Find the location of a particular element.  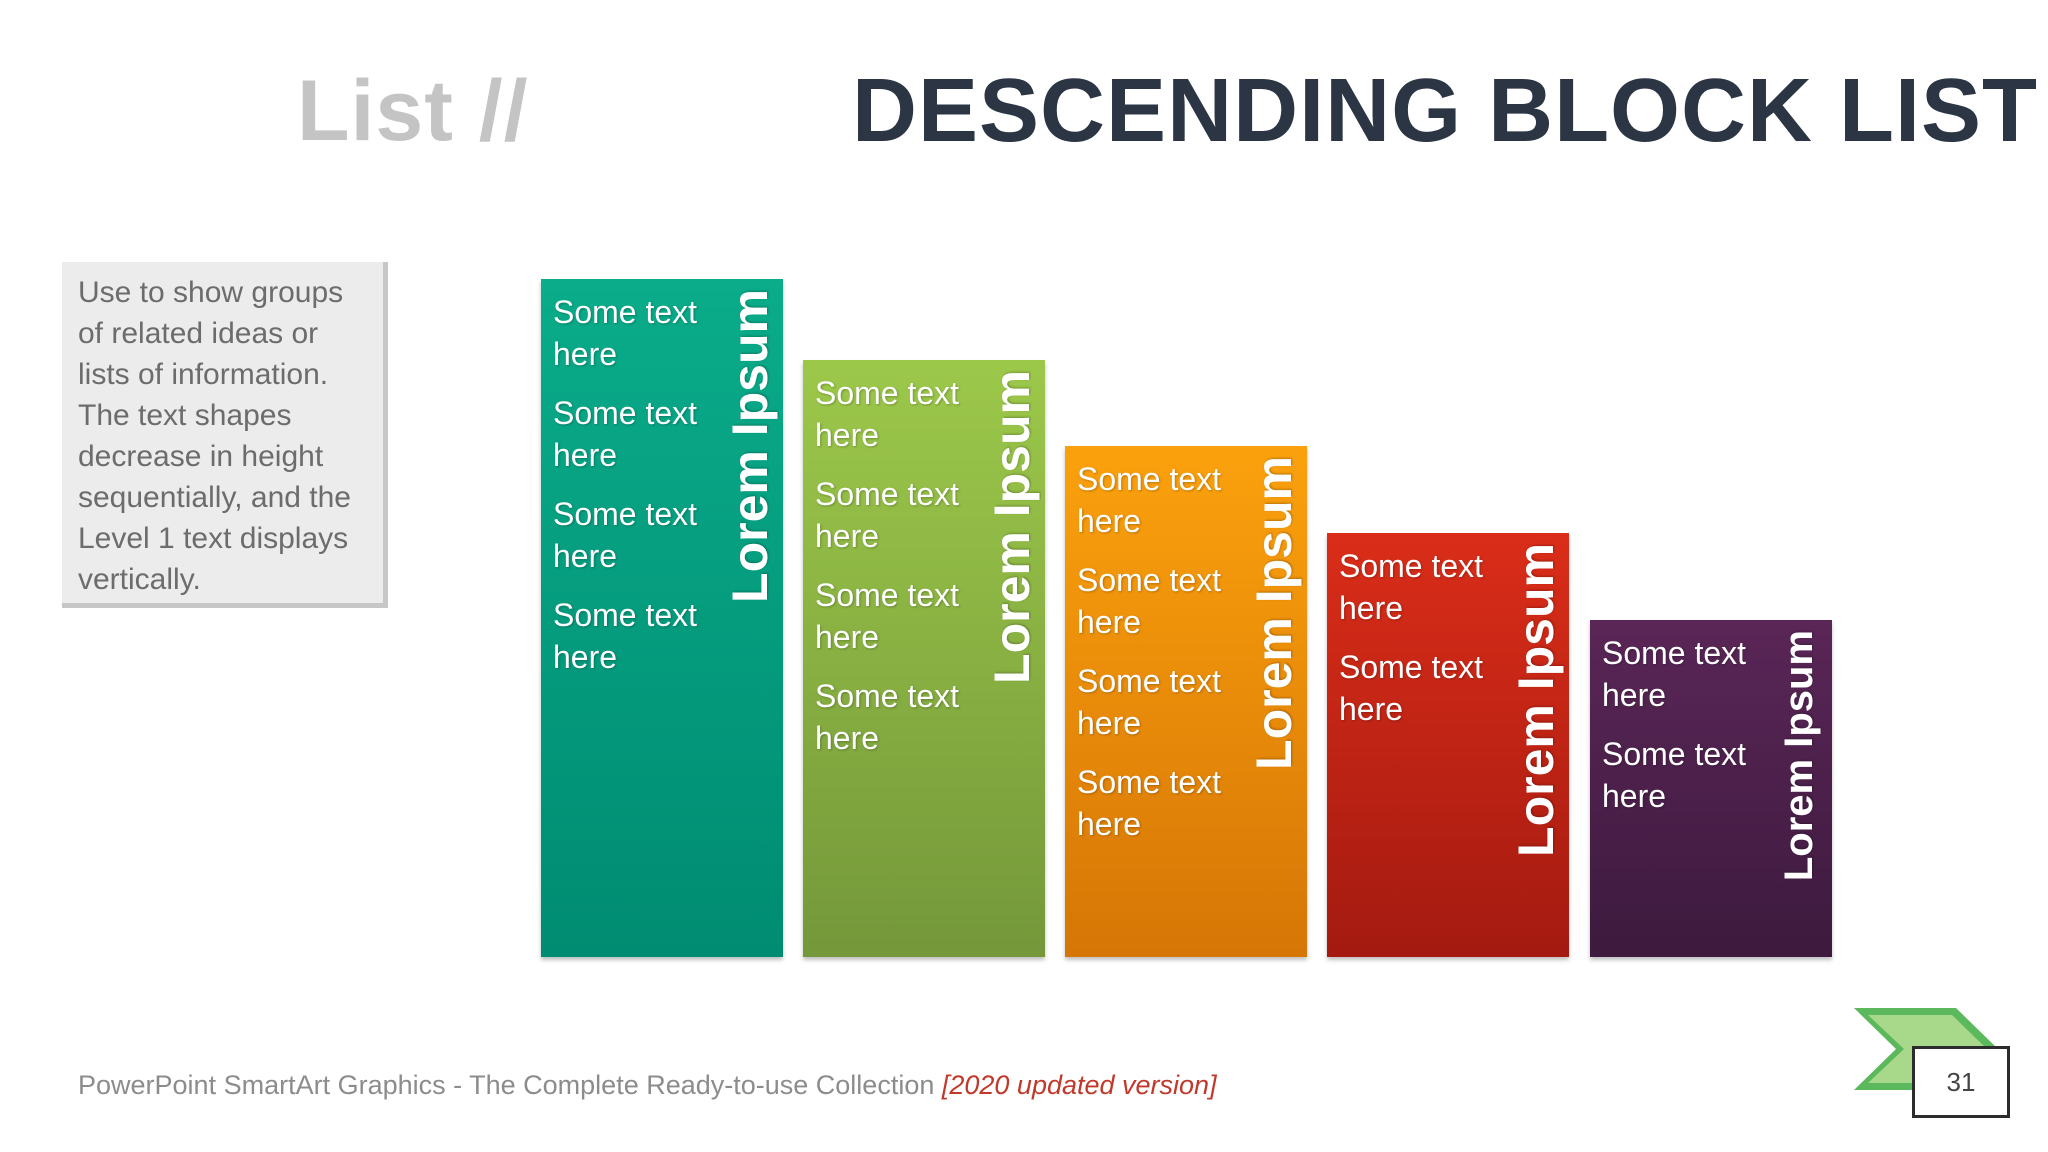

block-5-heading: Lorem Ipsum is located at coordinates (1799, 756).